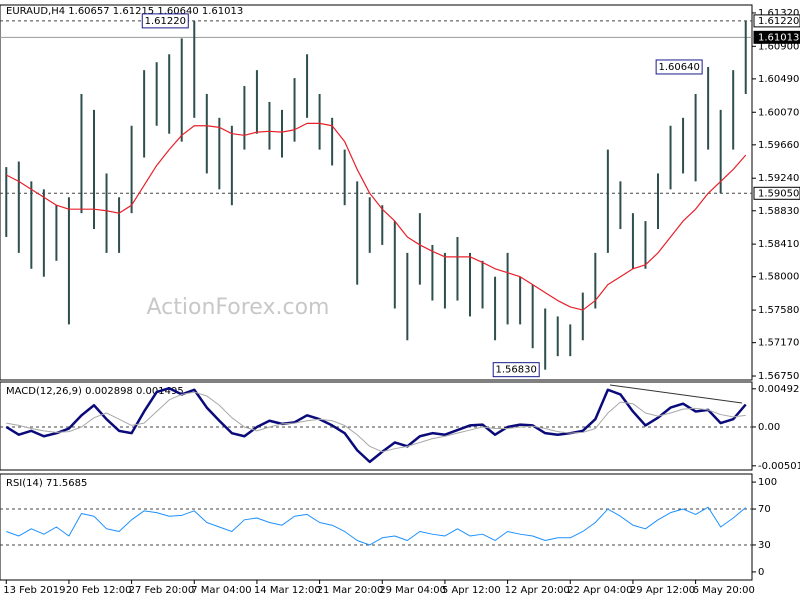 This screenshot has height=600, width=800. Describe the element at coordinates (778, 310) in the screenshot. I see `y-tick-label: 1.57580` at that location.